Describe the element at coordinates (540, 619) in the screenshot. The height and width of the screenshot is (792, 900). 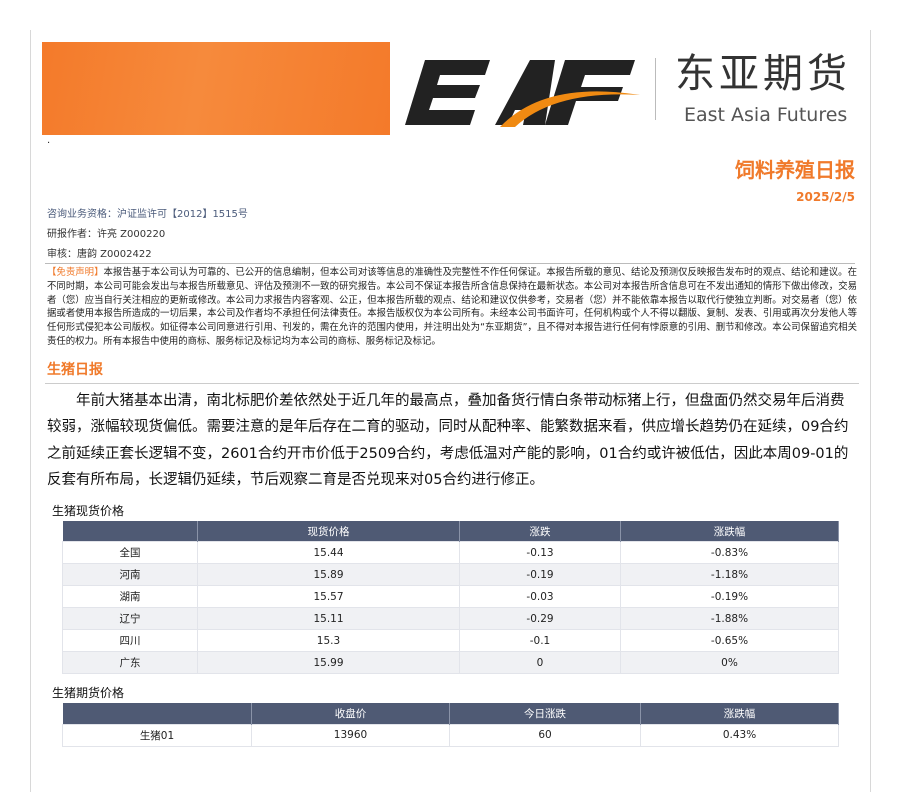
I see `table-cell: -0.29` at that location.